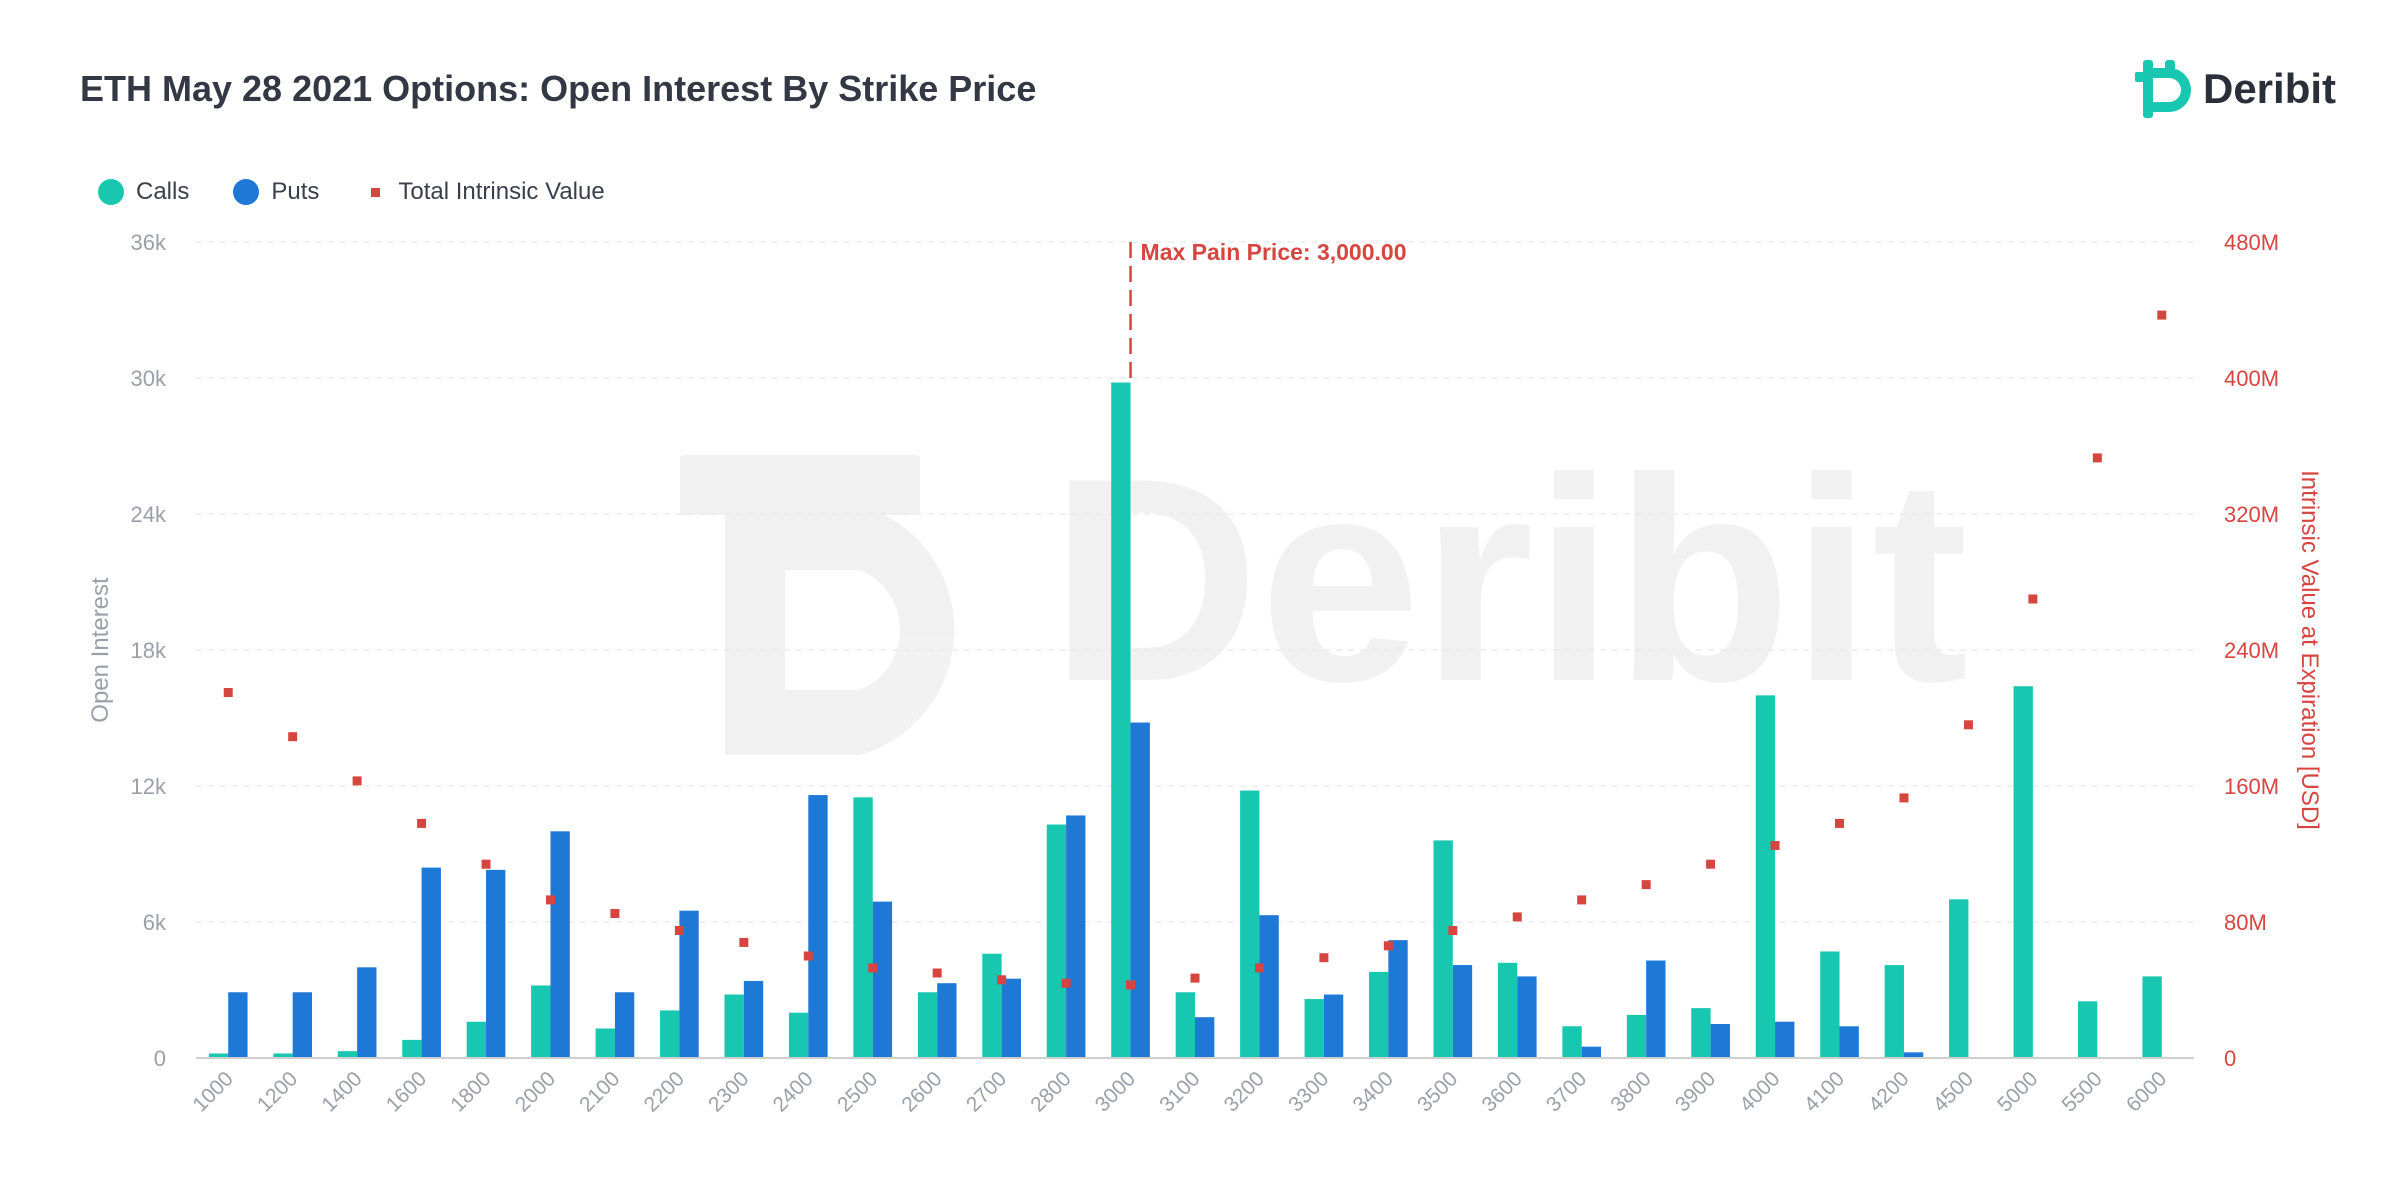  Describe the element at coordinates (484, 192) in the screenshot. I see `legend-item-intrinsic: Total Intrinsic Value` at that location.